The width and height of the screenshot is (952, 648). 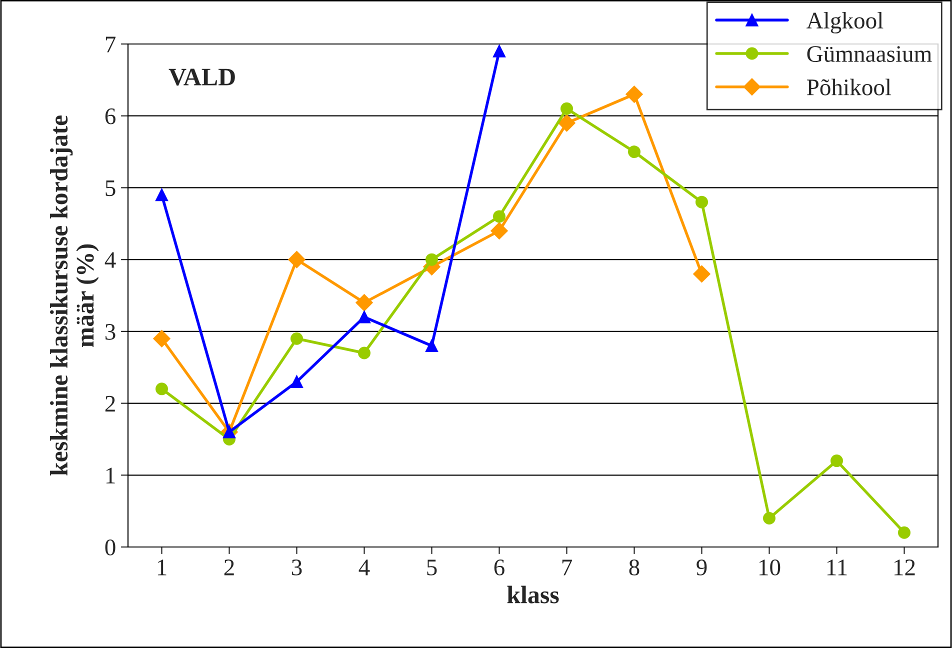 What do you see at coordinates (701, 568) in the screenshot?
I see `x-tick-label: 9` at bounding box center [701, 568].